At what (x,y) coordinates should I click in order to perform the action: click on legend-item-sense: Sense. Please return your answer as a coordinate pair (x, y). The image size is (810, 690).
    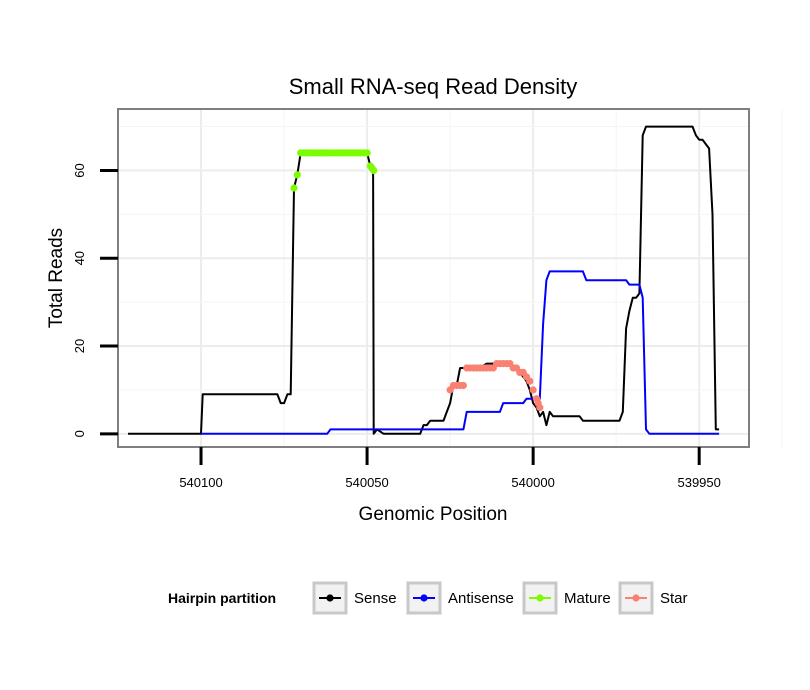
    Looking at the image, I should click on (354, 598).